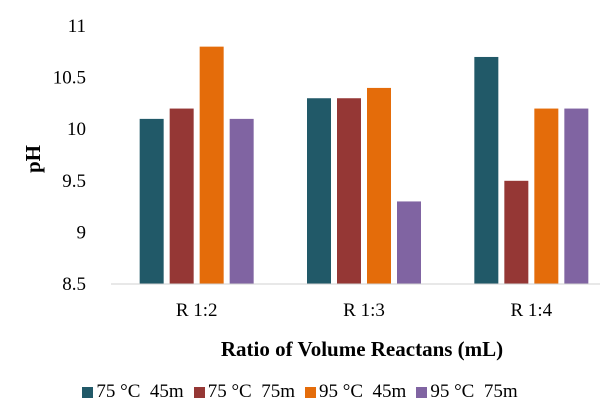 Image resolution: width=600 pixels, height=409 pixels. I want to click on legend-item: 95 °C 45m, so click(355, 392).